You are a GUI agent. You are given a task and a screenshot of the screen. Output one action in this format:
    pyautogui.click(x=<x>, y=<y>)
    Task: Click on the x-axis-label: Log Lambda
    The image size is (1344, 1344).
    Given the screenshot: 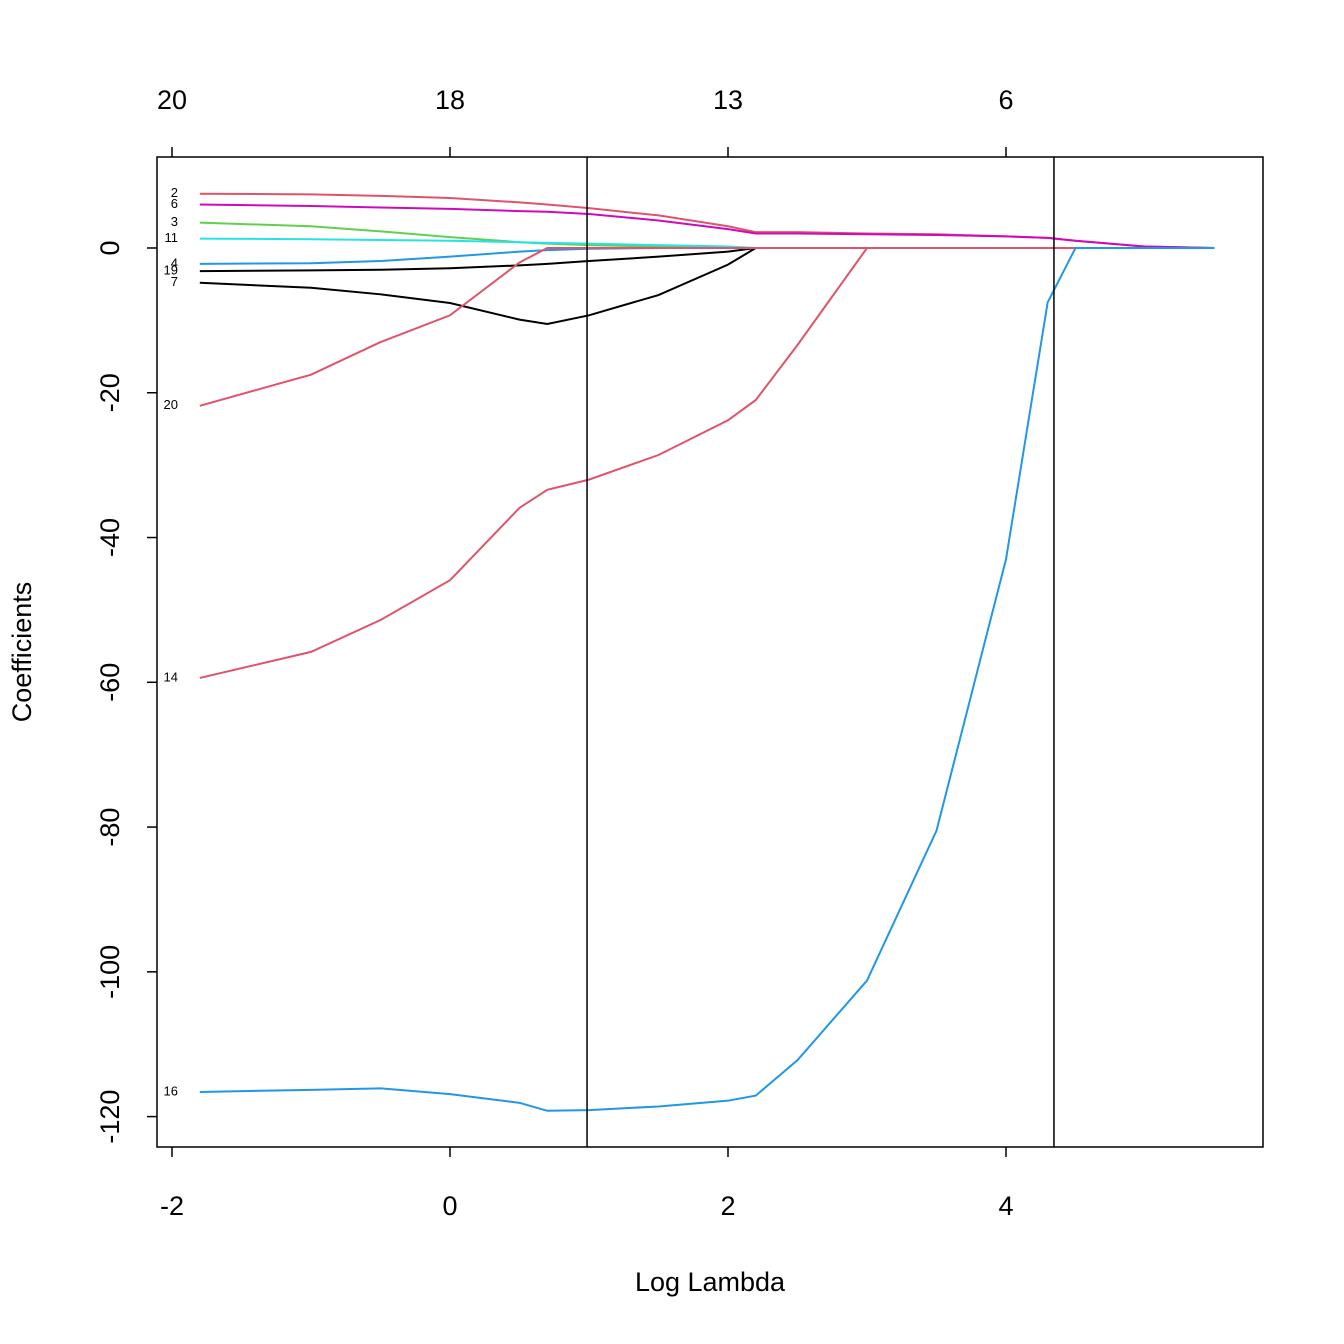 What is the action you would take?
    pyautogui.click(x=710, y=1282)
    